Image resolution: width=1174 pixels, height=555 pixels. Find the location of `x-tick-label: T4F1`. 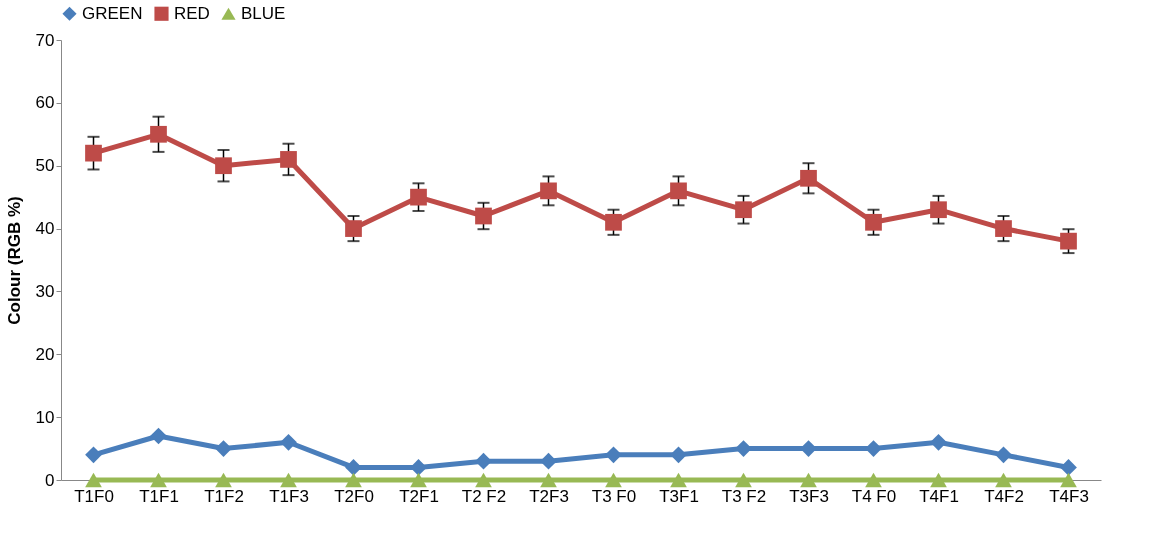

x-tick-label: T4F1 is located at coordinates (939, 496).